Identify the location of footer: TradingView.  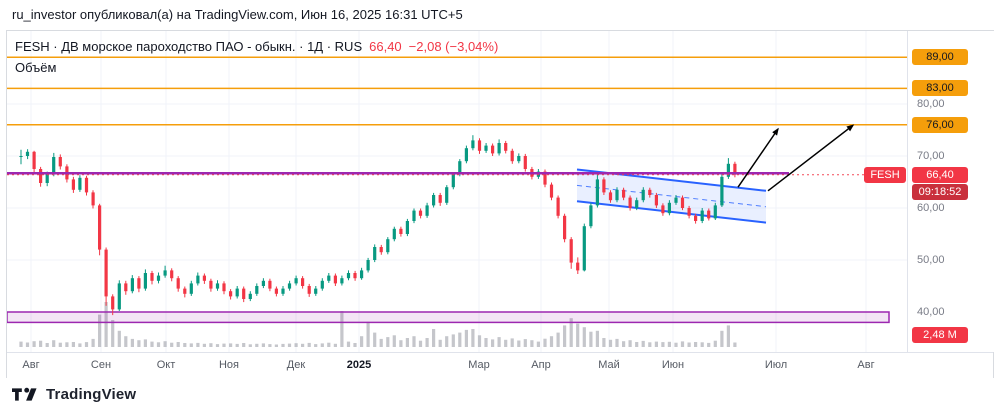
(74, 394).